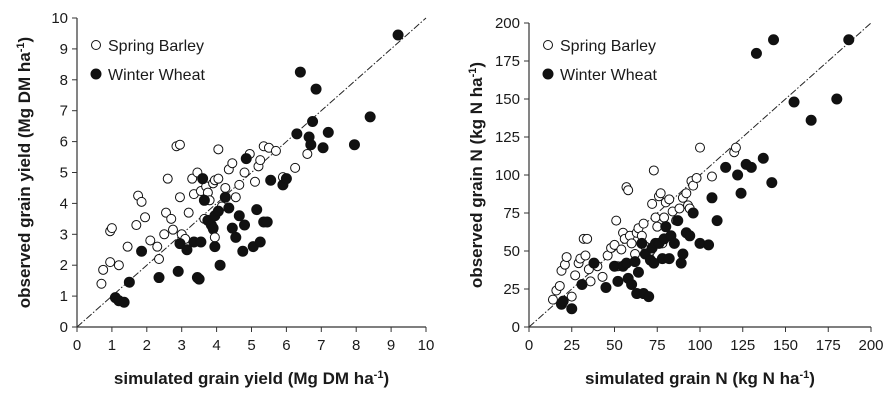 This screenshot has height=397, width=889. I want to click on x-tick-label: 3, so click(182, 345).